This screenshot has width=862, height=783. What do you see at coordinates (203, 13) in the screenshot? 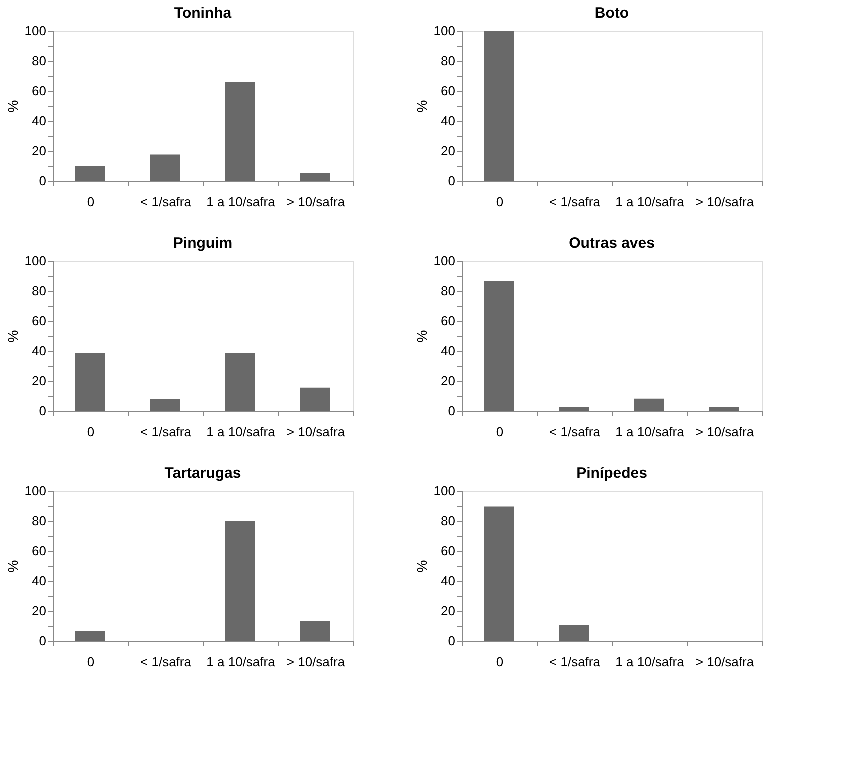
I see `chart-title: Toninha` at bounding box center [203, 13].